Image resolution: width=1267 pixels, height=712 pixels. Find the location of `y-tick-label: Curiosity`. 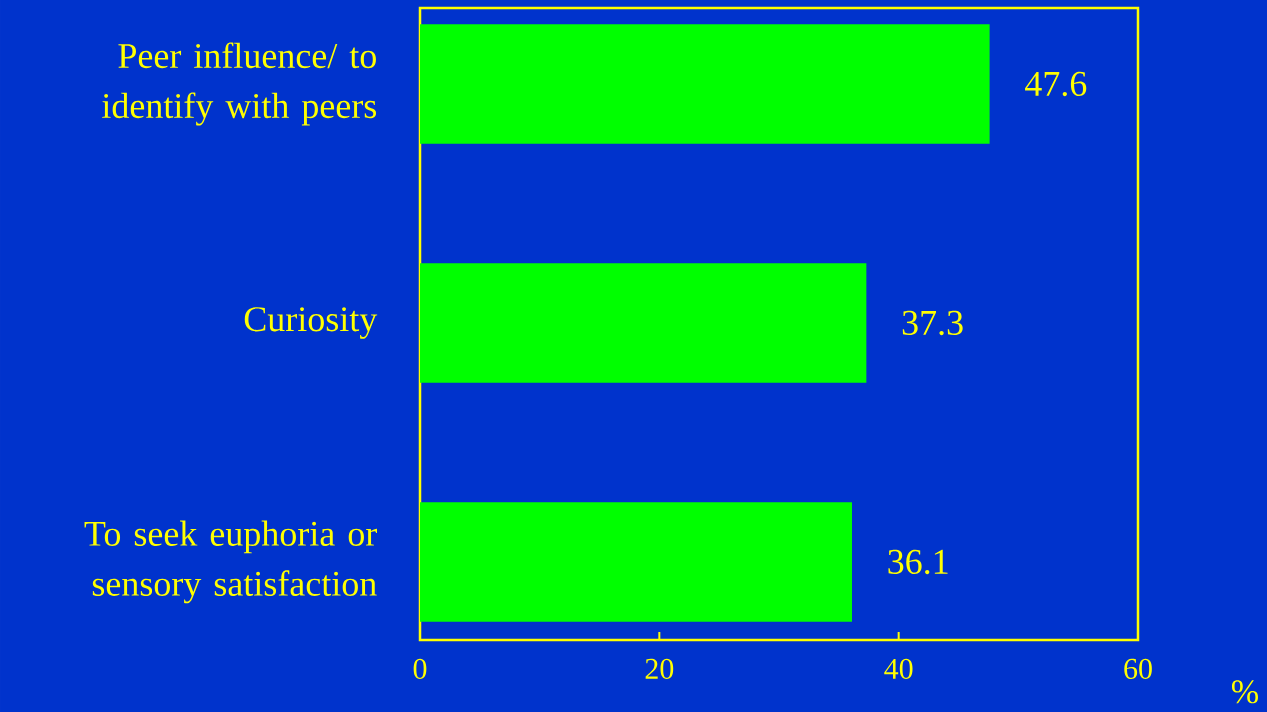

y-tick-label: Curiosity is located at coordinates (311, 323).